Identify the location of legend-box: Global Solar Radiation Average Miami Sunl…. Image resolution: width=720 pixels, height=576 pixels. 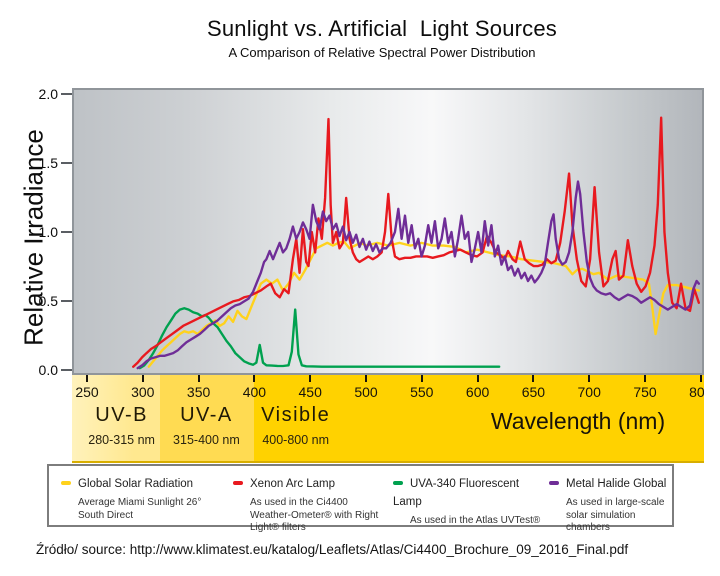
(360, 498).